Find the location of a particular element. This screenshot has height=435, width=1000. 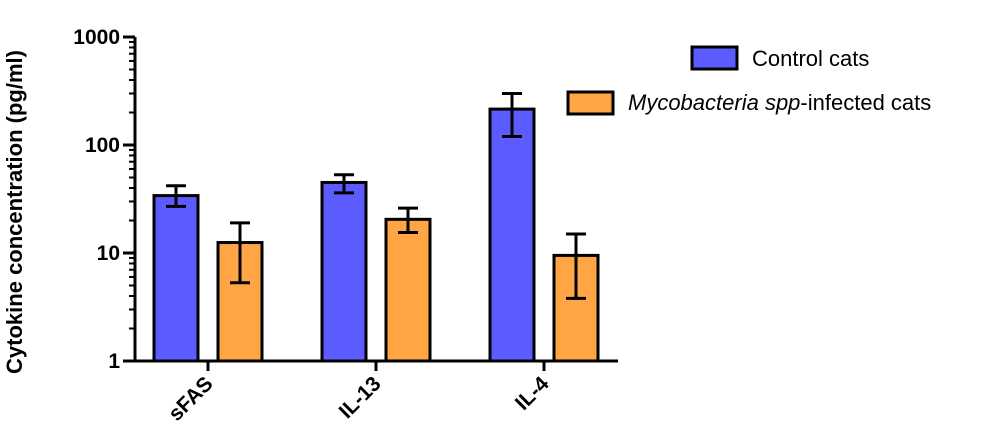

legend-swatch-infected is located at coordinates (590, 103).